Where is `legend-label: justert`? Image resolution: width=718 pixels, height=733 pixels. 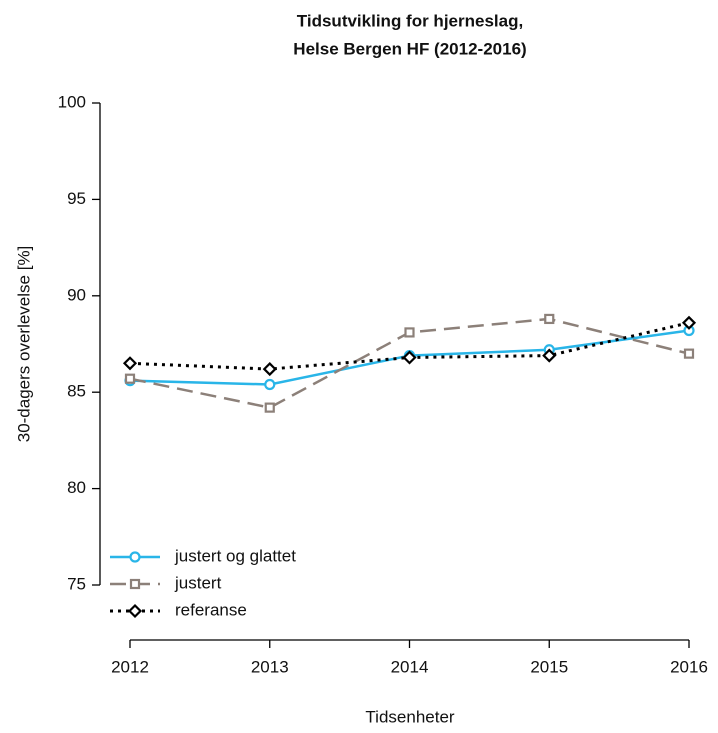 legend-label: justert is located at coordinates (198, 582).